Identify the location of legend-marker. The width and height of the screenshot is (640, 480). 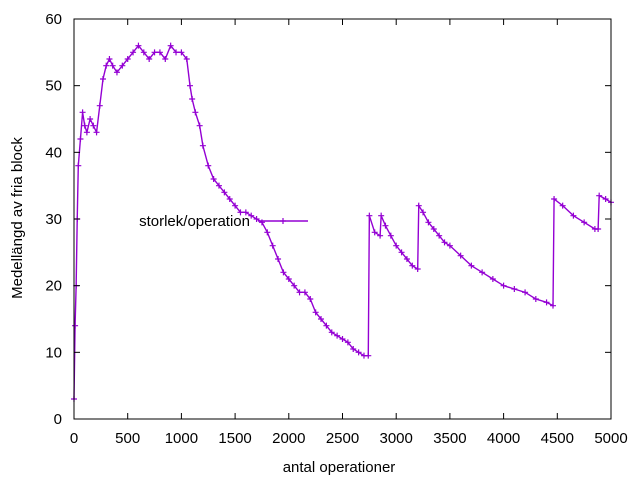
(283, 221).